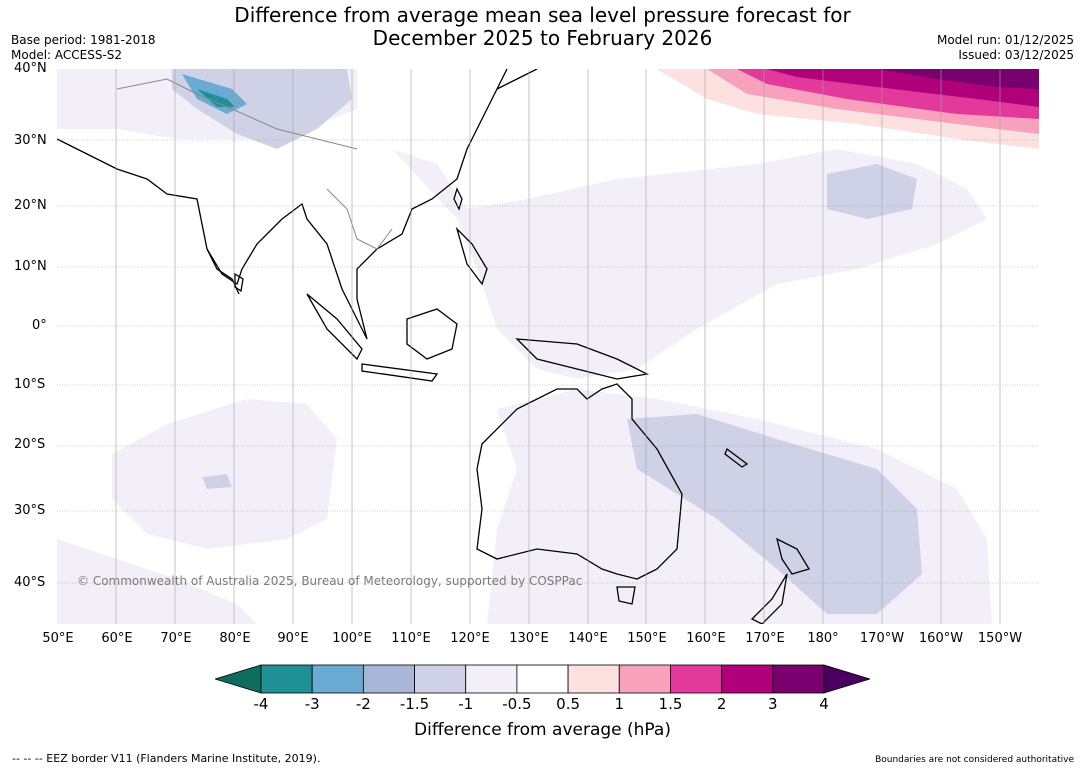 Image resolution: width=1085 pixels, height=770 pixels. I want to click on lon-label: 50°E, so click(58, 638).